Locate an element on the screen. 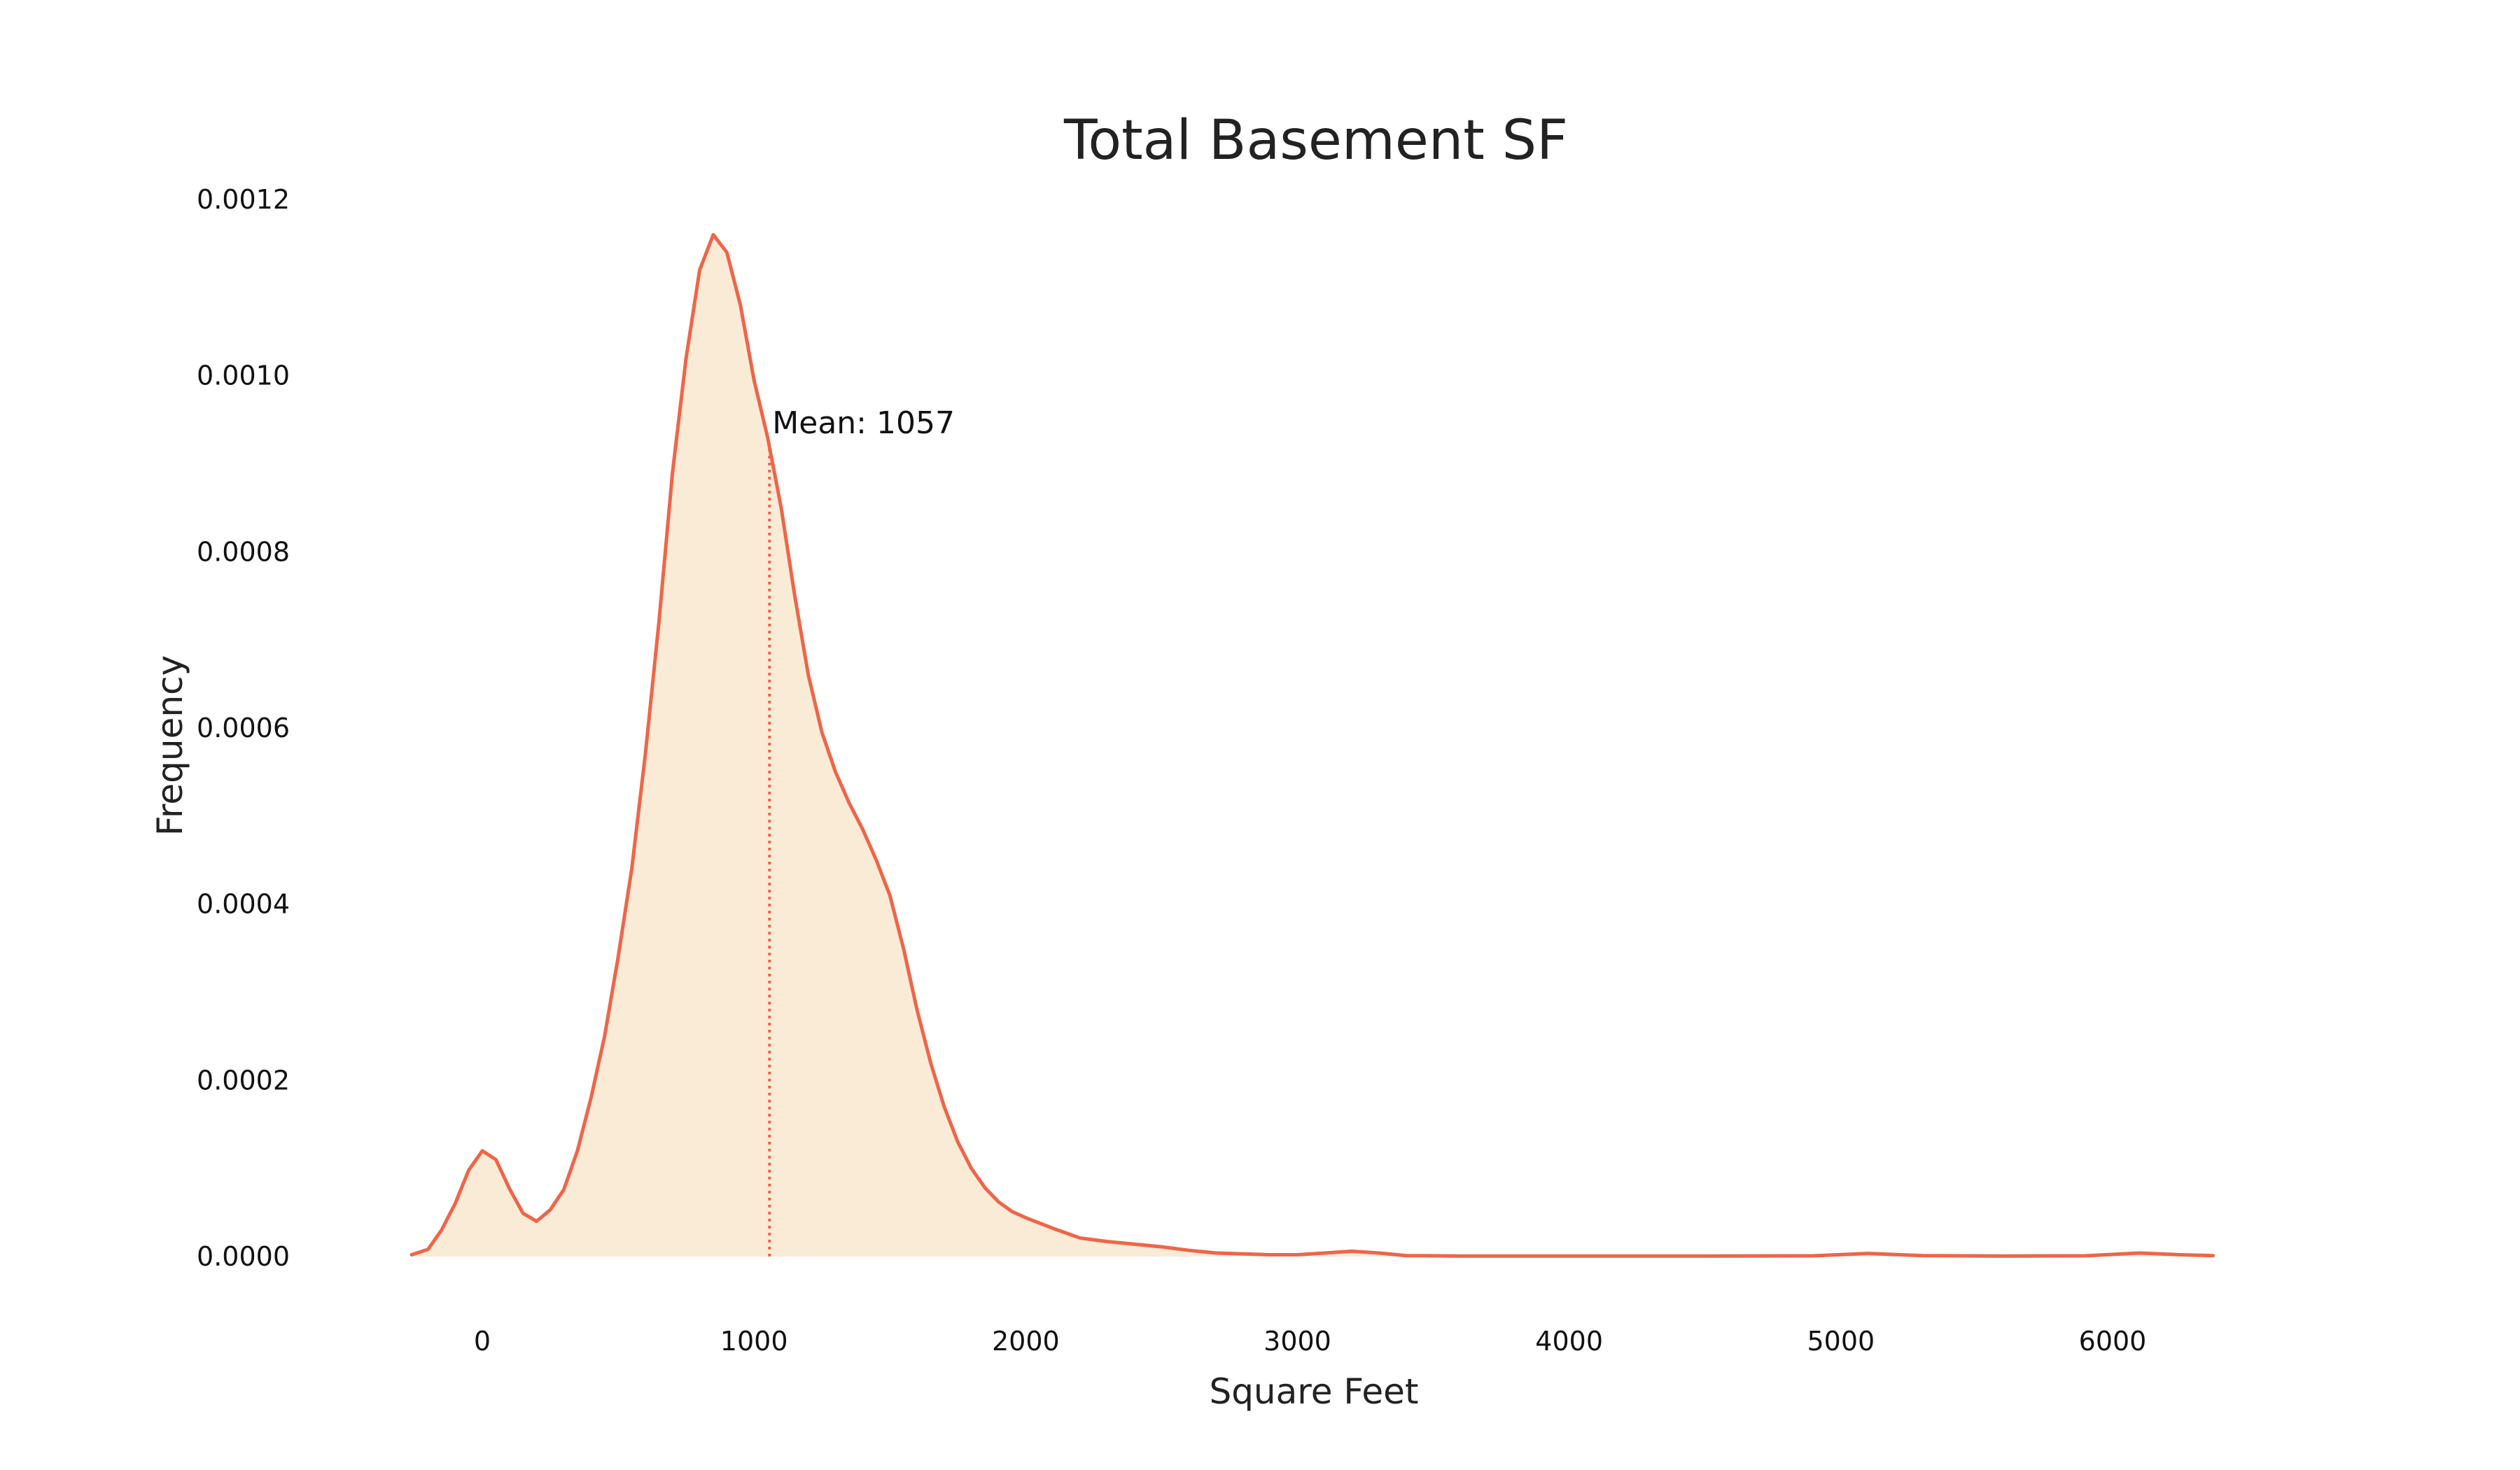 The image size is (2520, 1470). x-tick-label: 3000 is located at coordinates (1297, 1341).